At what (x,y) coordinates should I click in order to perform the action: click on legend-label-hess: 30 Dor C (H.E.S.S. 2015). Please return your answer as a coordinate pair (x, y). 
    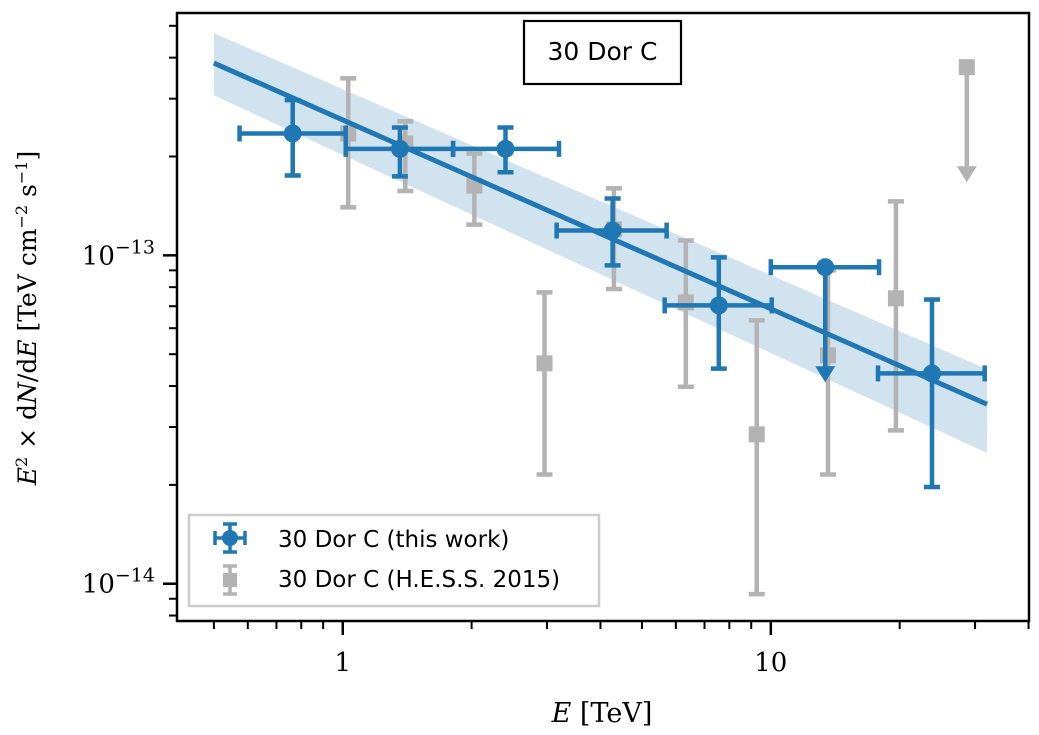
    Looking at the image, I should click on (419, 580).